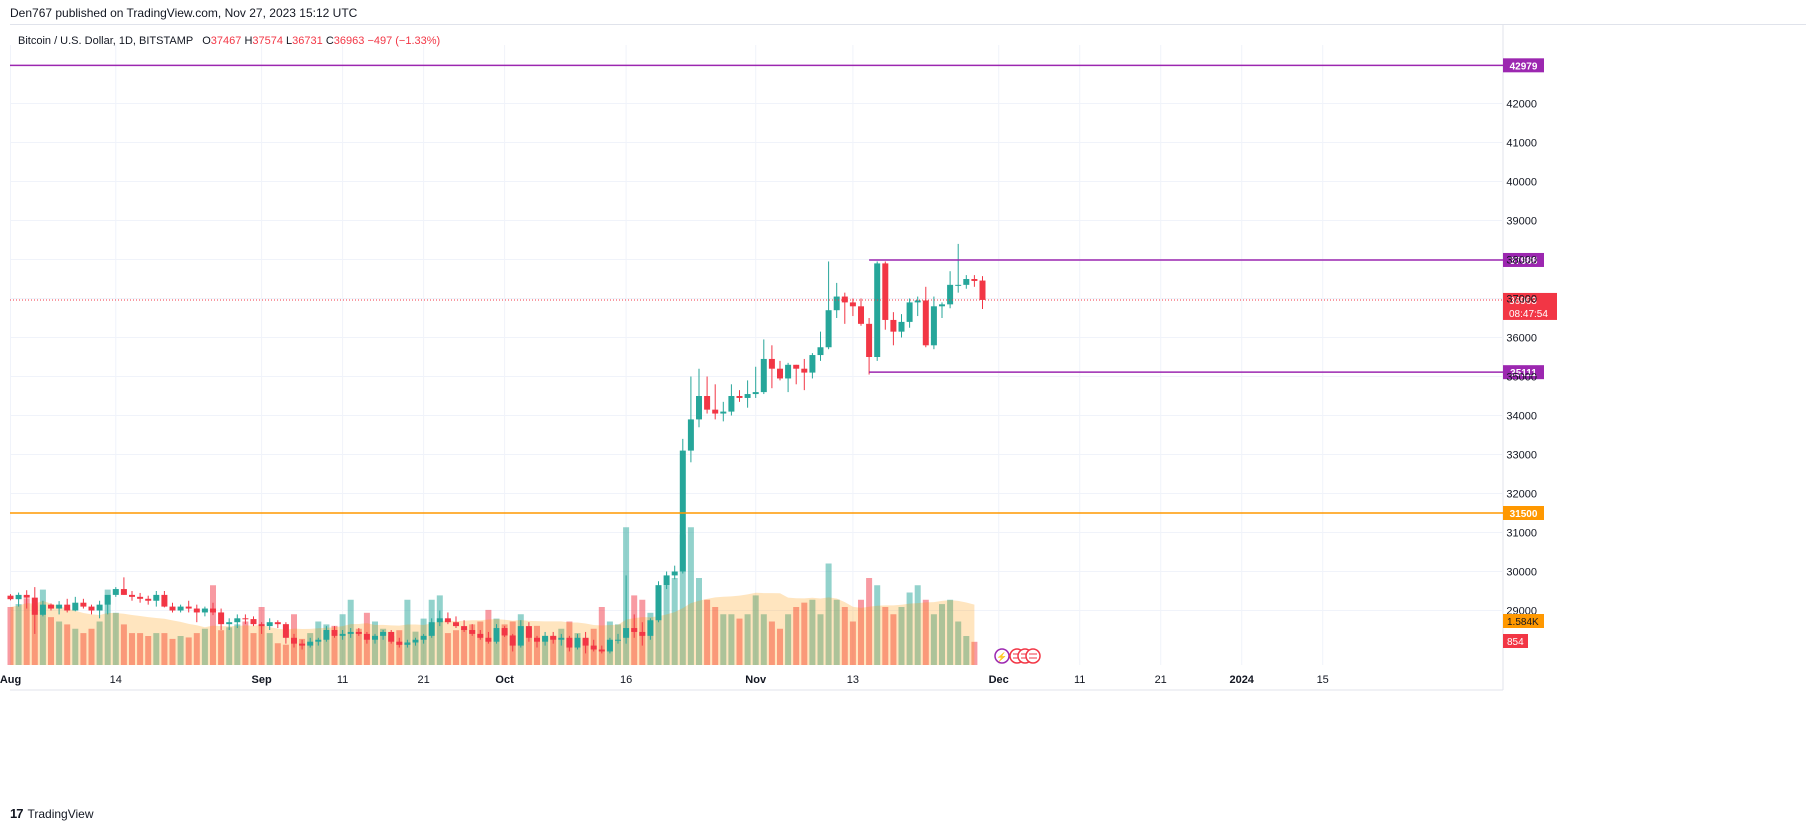  What do you see at coordinates (329, 41) in the screenshot?
I see `close-label: C` at bounding box center [329, 41].